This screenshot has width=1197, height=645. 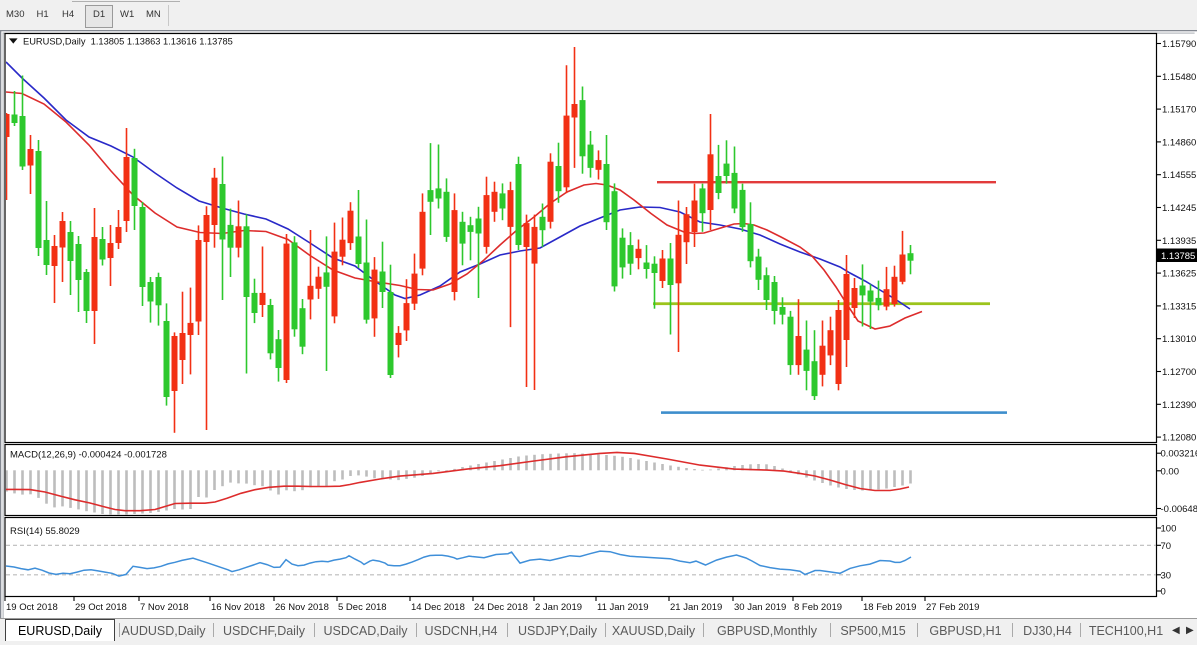 I want to click on svg-text: 5 Dec 2018, so click(x=362, y=607).